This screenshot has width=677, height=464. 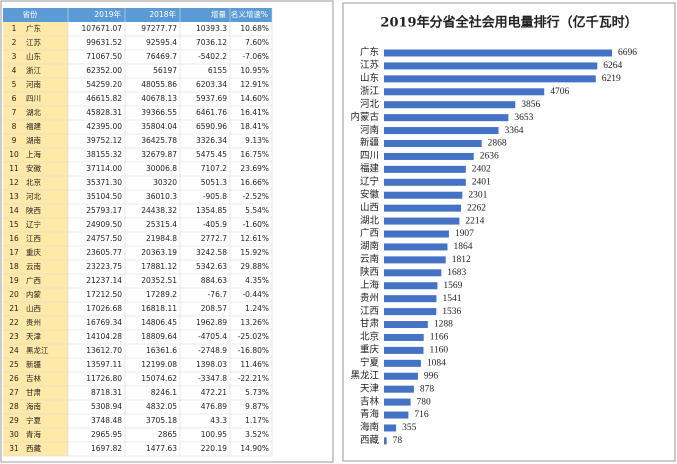 I want to click on table-cell: 河北, so click(x=33, y=196).